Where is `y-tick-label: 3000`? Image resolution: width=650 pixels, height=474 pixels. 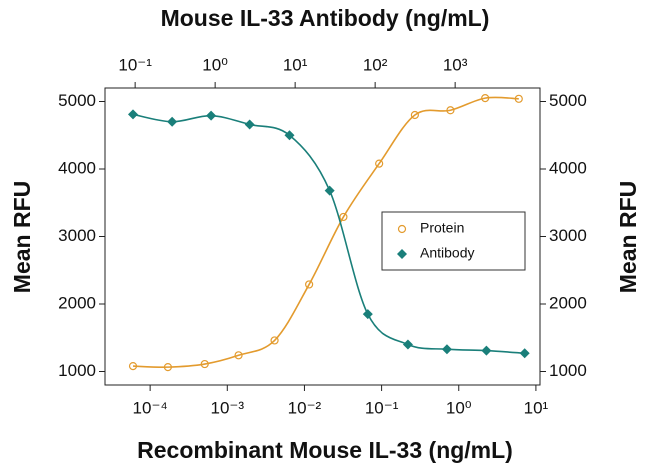
y-tick-label: 3000 is located at coordinates (77, 235).